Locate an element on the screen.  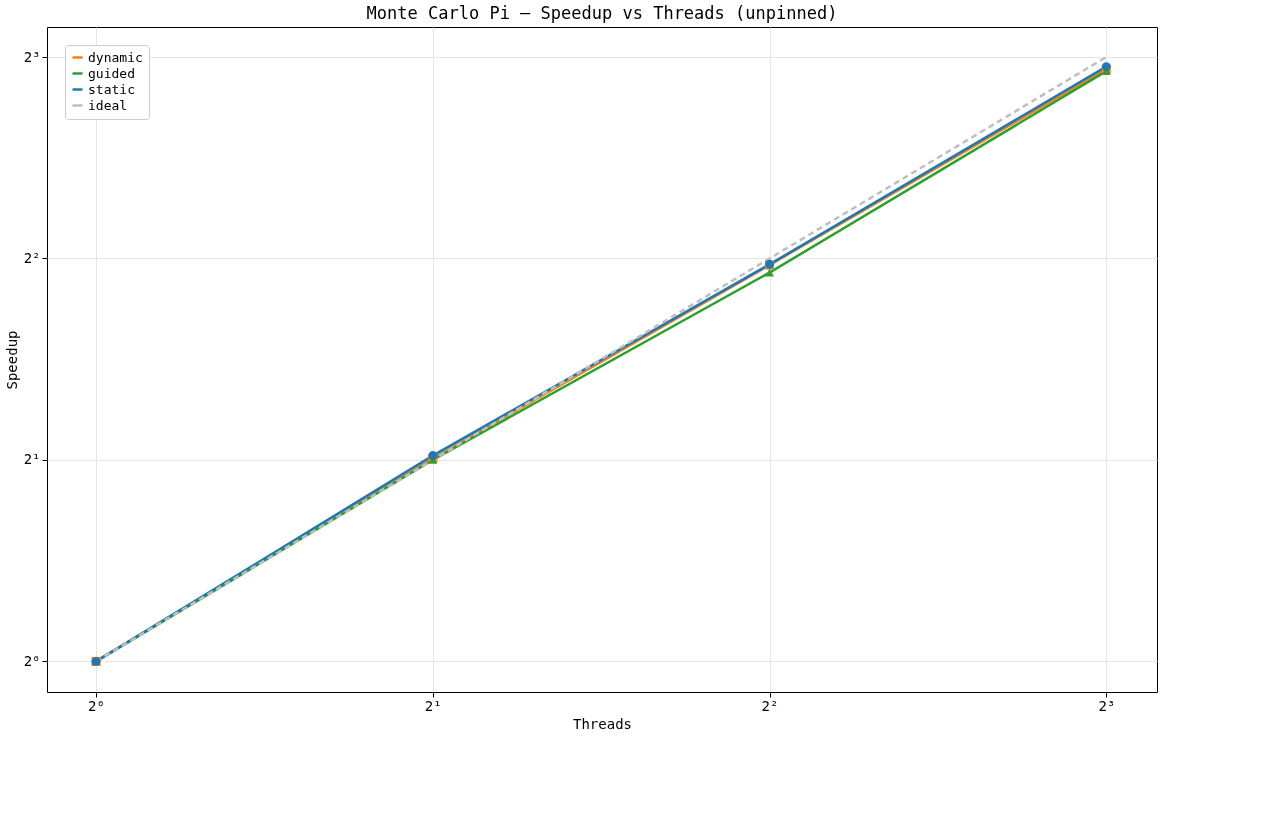
x-tick-label: 2² is located at coordinates (770, 705).